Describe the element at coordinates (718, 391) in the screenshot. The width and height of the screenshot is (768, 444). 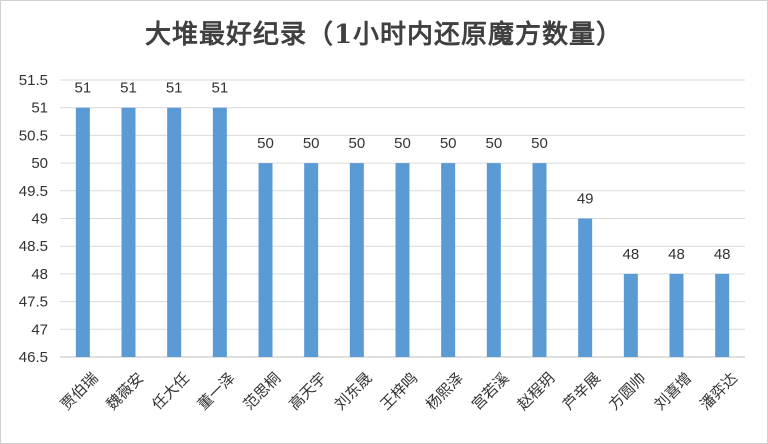
I see `x-tick-label: 潘弈达` at that location.